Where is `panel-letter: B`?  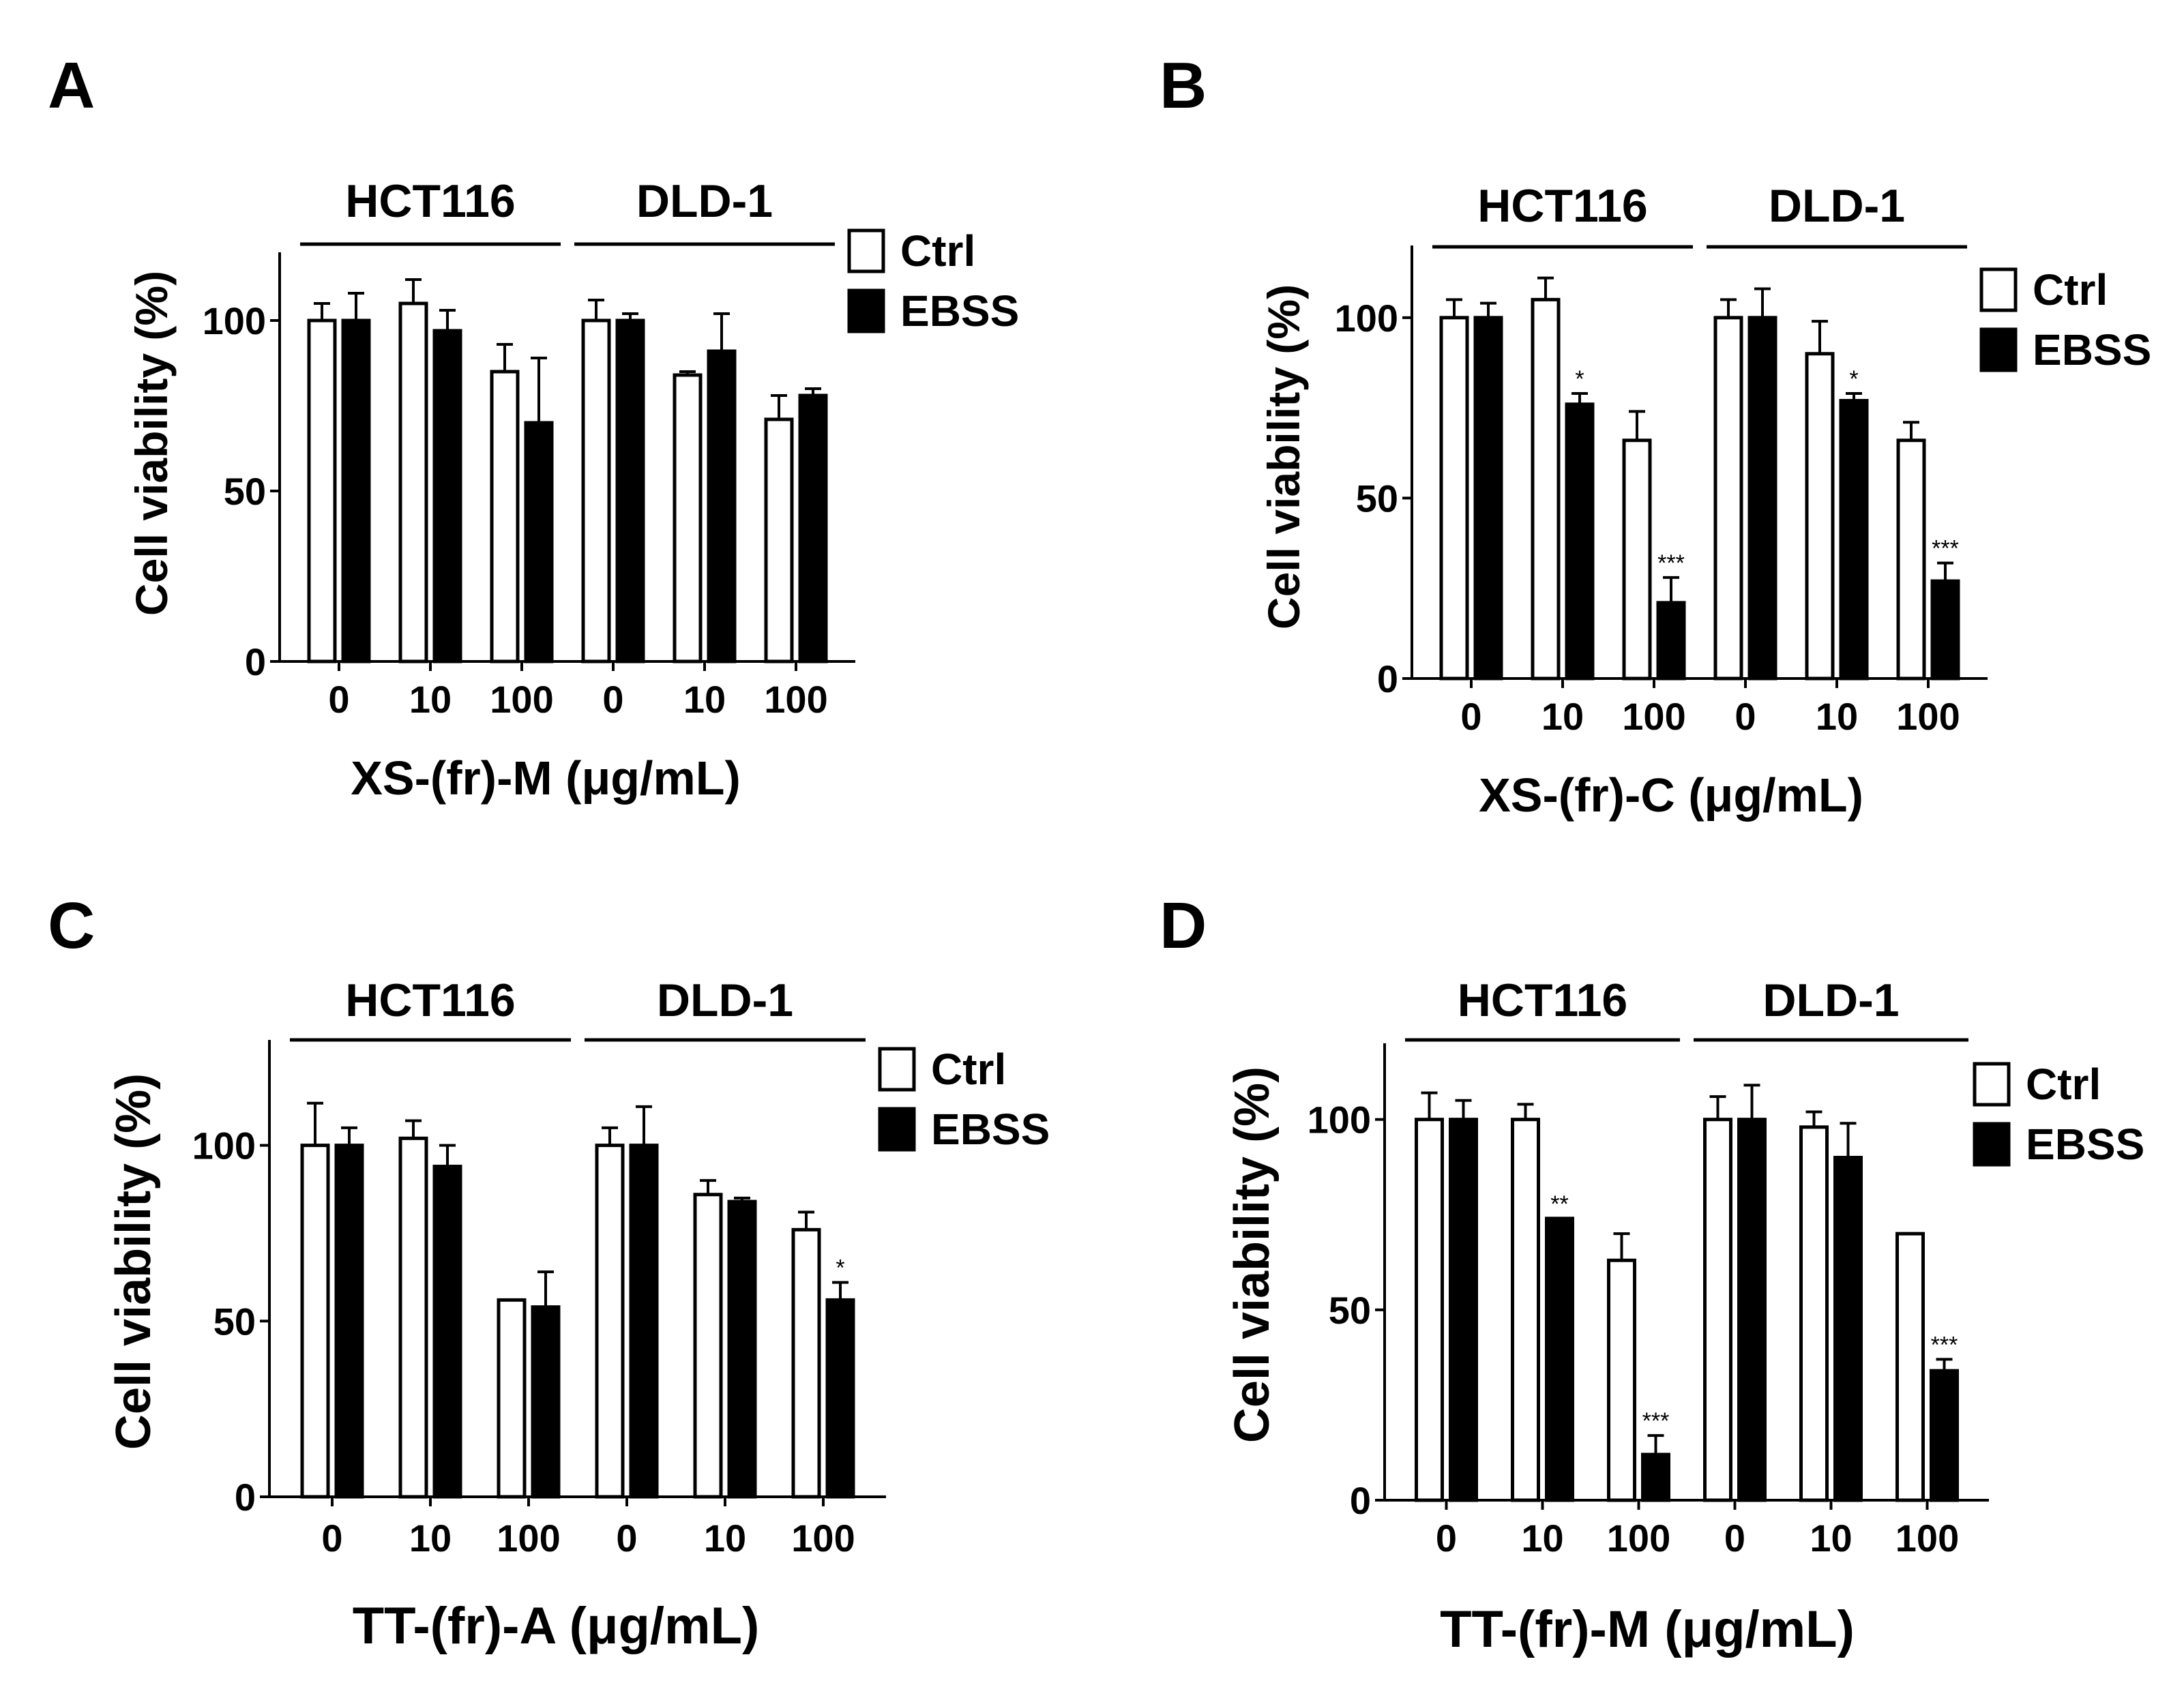
panel-letter: B is located at coordinates (1183, 86).